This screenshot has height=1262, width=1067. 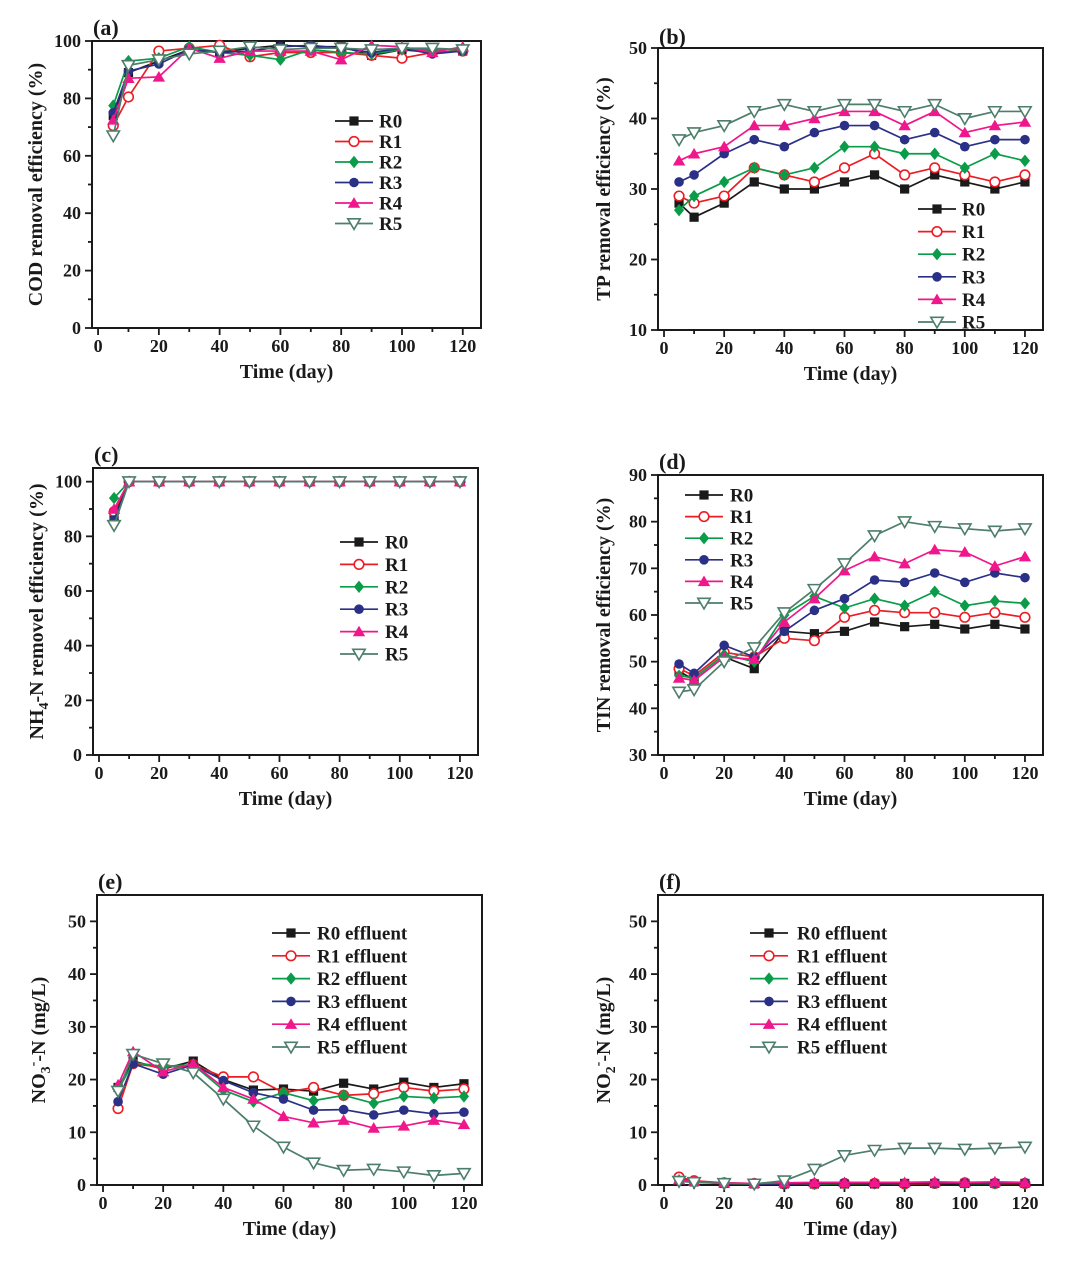 I want to click on x-tick-label: 40, so click(x=784, y=1203).